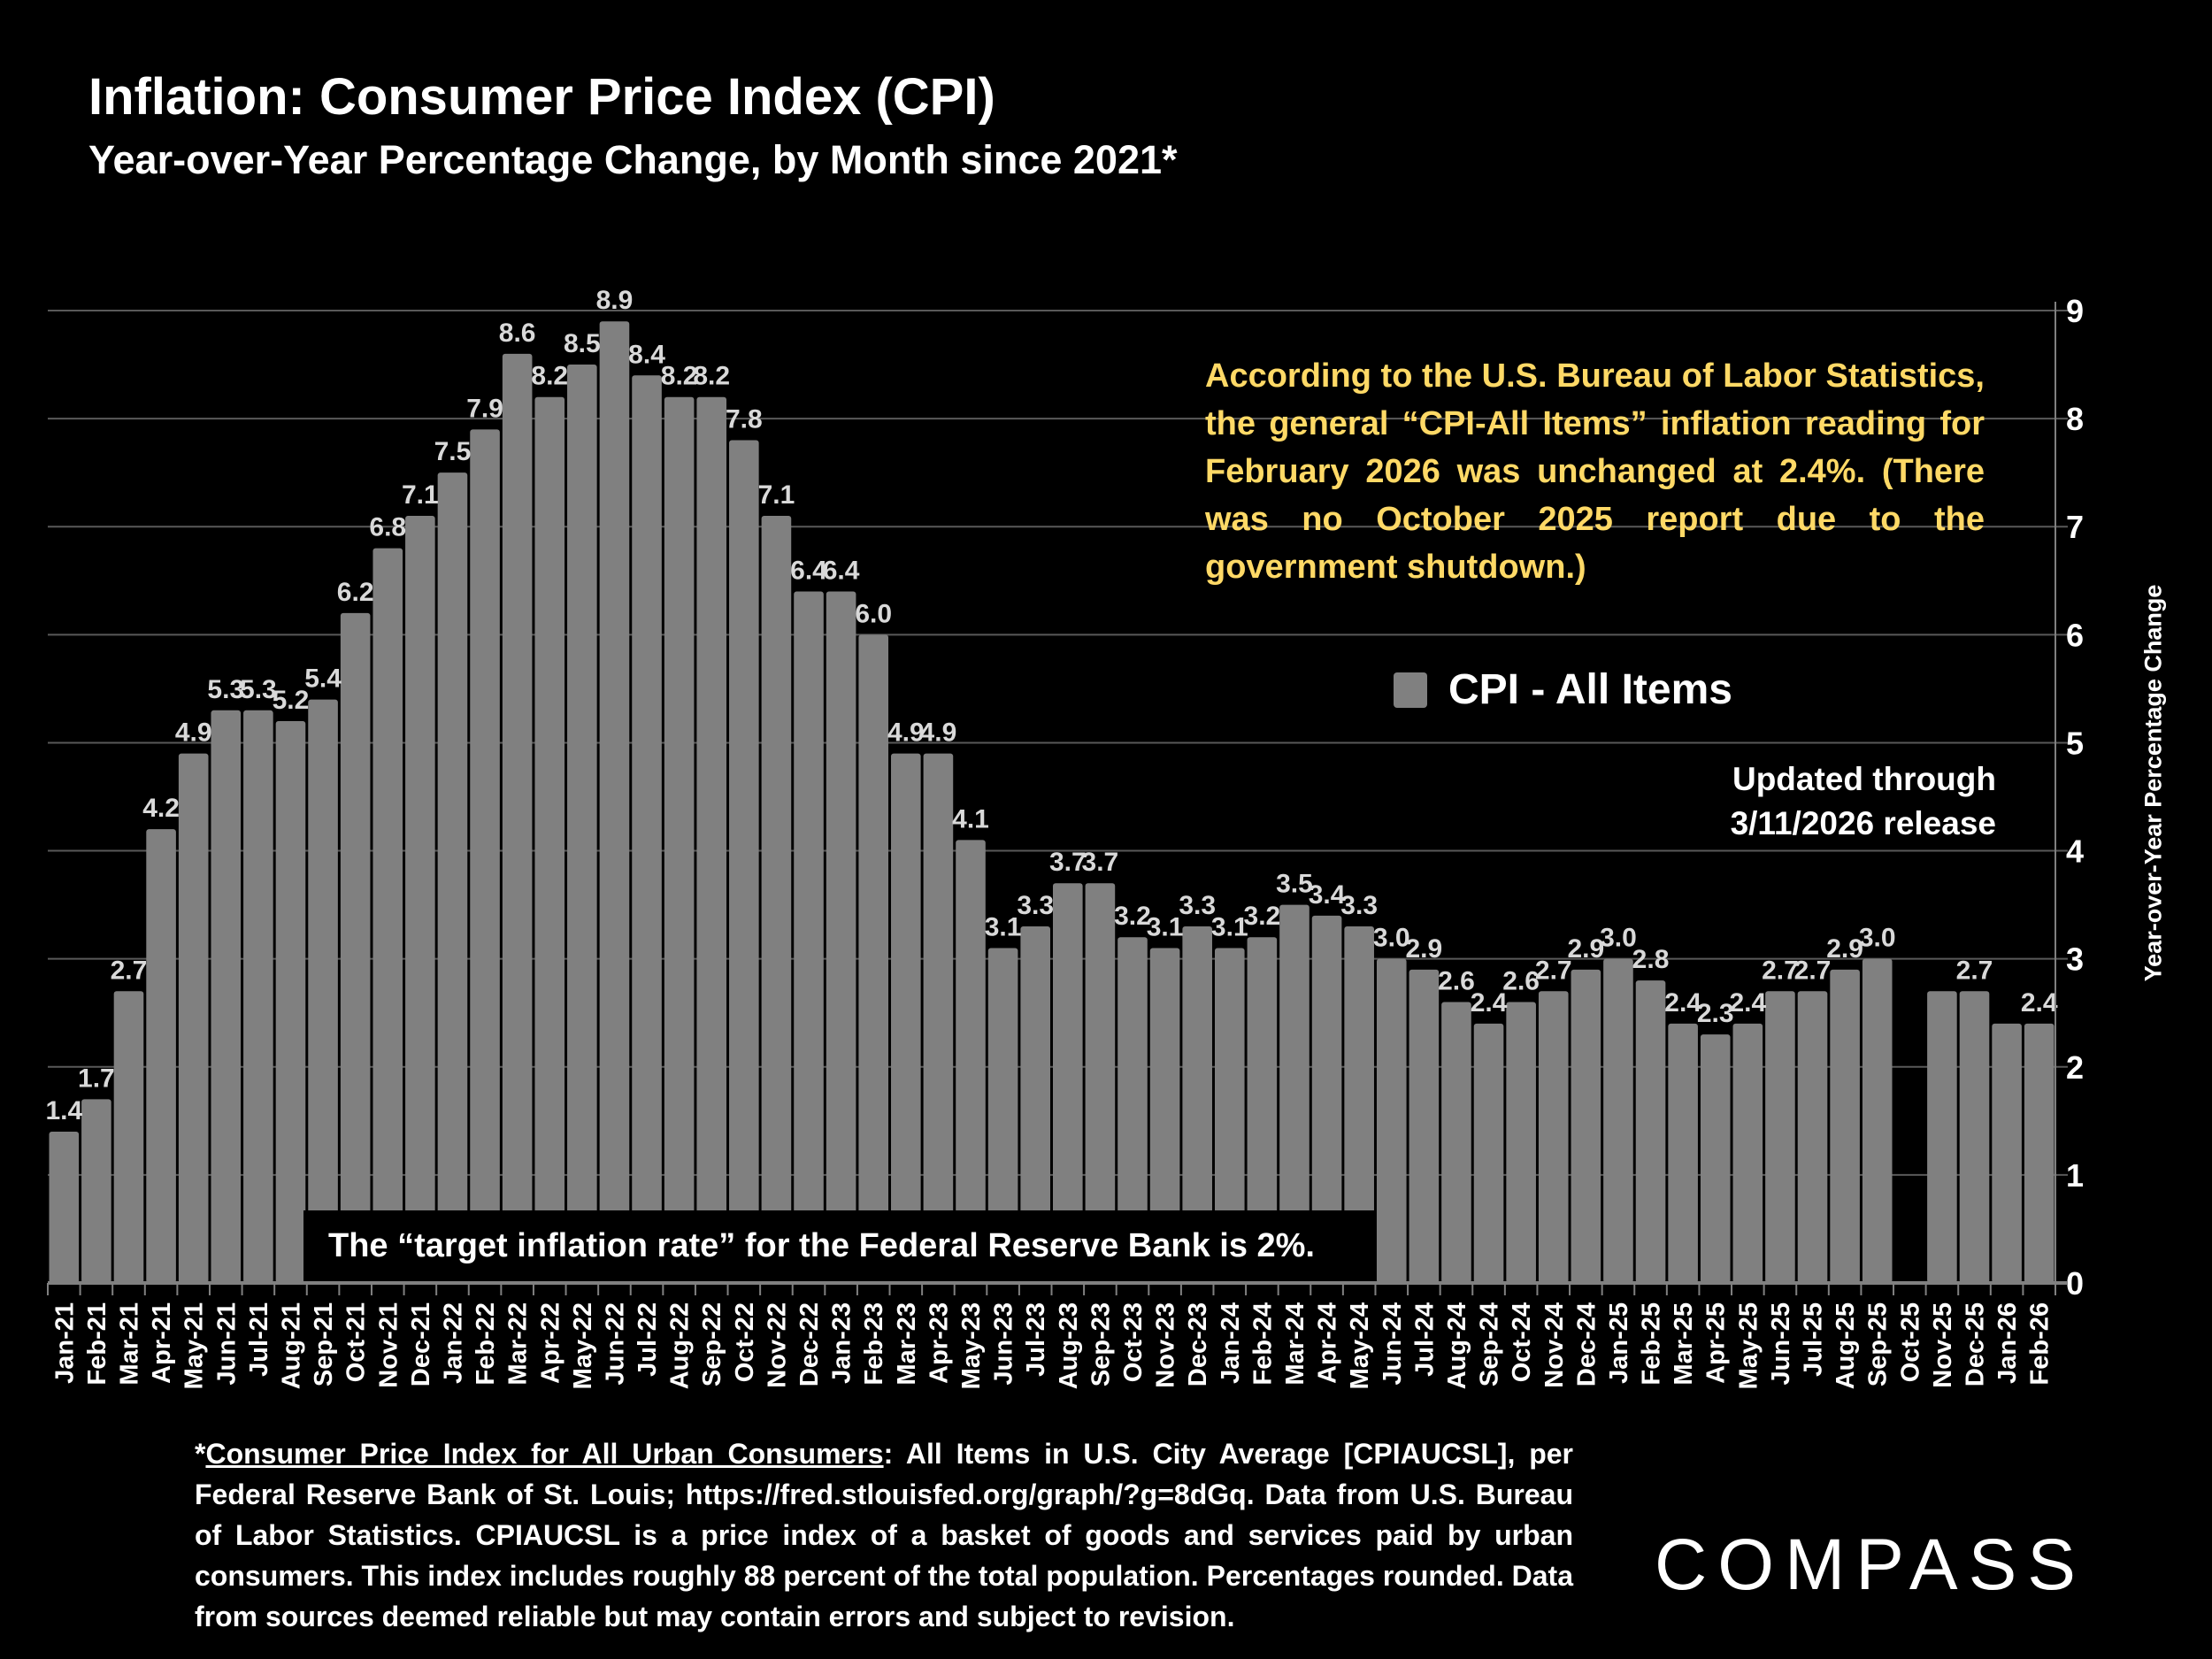  Describe the element at coordinates (1717, 1343) in the screenshot. I see `x-tick-label: Apr-25` at that location.